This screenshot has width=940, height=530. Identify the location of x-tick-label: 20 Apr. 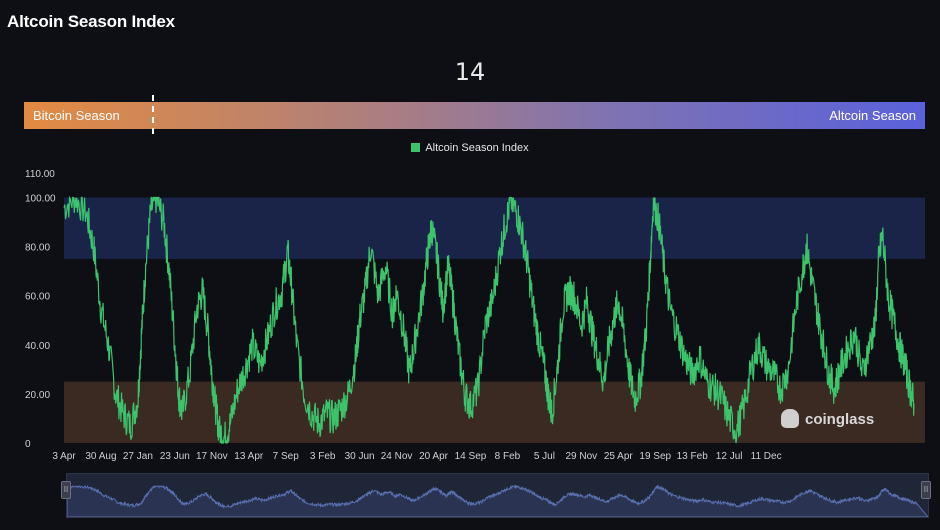
(434, 456).